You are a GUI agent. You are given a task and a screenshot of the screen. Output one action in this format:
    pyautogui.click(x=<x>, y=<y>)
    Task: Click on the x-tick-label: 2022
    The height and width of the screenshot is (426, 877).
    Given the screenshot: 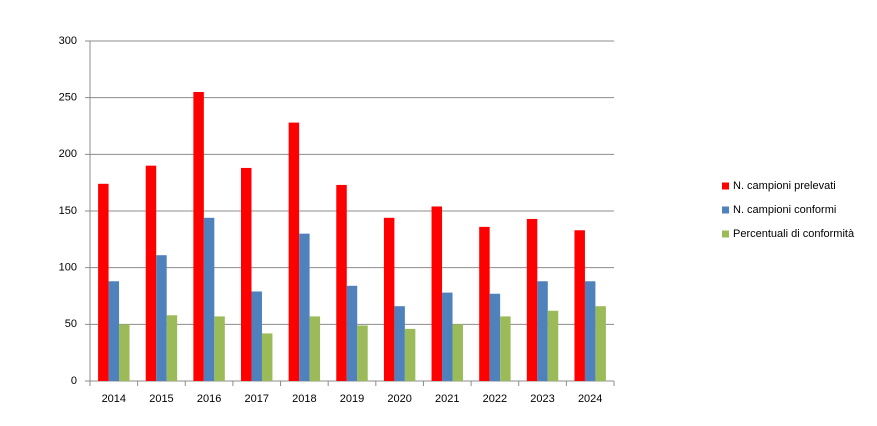 What is the action you would take?
    pyautogui.click(x=495, y=399)
    